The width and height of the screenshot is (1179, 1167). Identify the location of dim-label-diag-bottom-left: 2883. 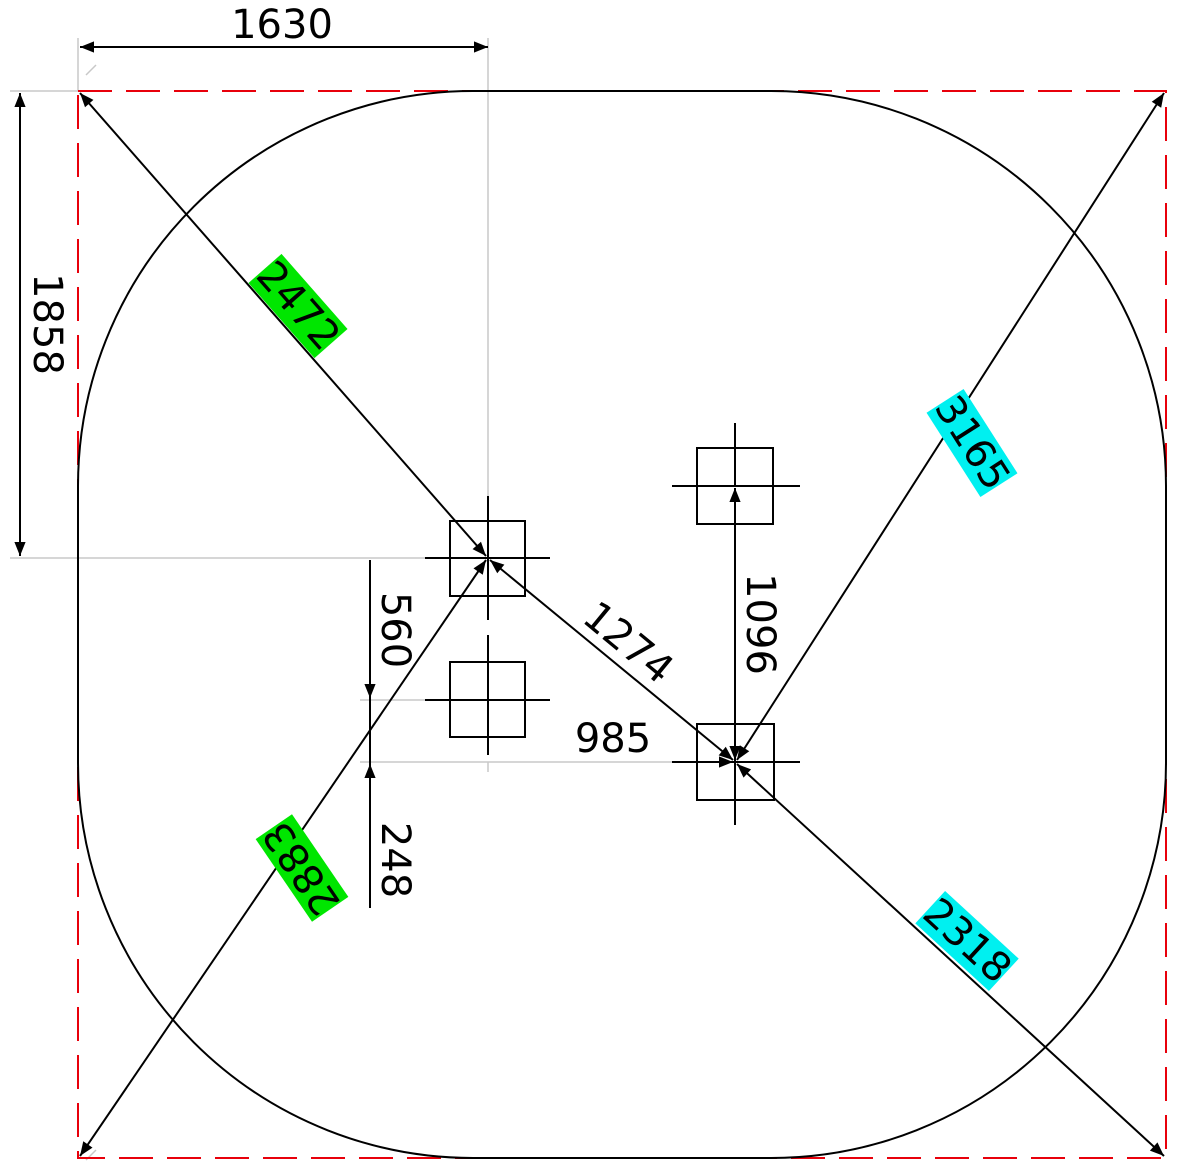
(301, 868).